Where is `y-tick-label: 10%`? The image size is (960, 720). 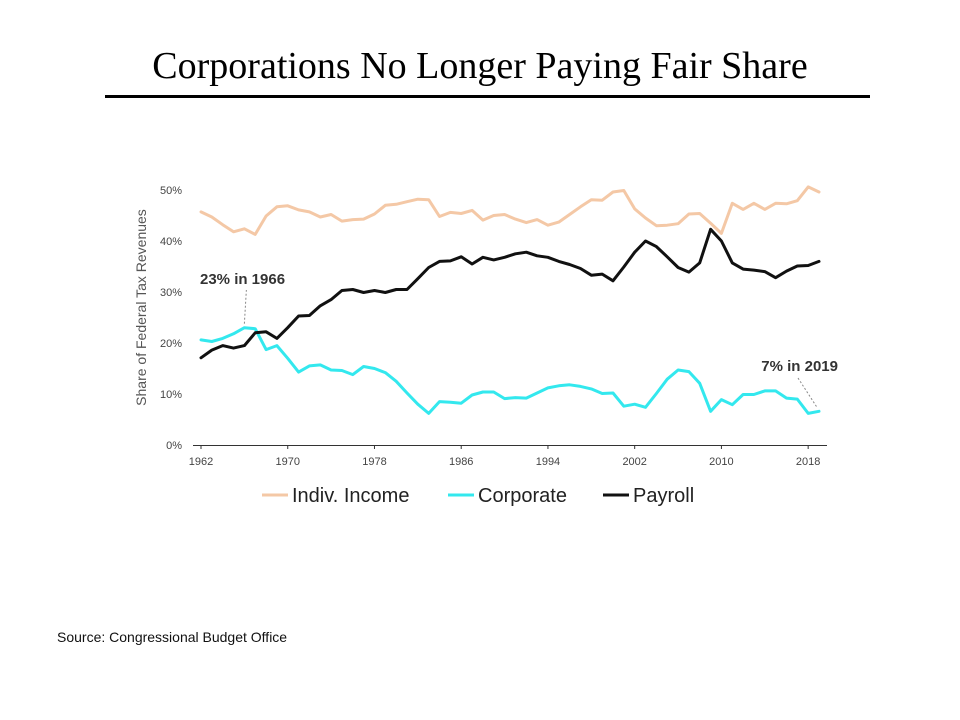 y-tick-label: 10% is located at coordinates (171, 395).